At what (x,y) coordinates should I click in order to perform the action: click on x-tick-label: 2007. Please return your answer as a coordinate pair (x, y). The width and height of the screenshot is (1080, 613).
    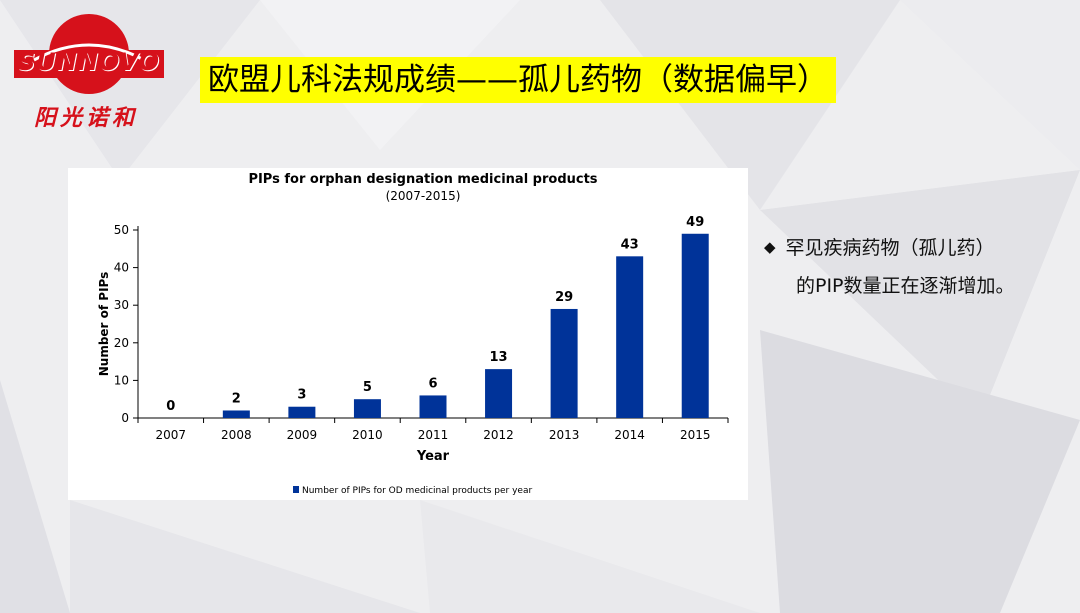
    Looking at the image, I should click on (171, 435).